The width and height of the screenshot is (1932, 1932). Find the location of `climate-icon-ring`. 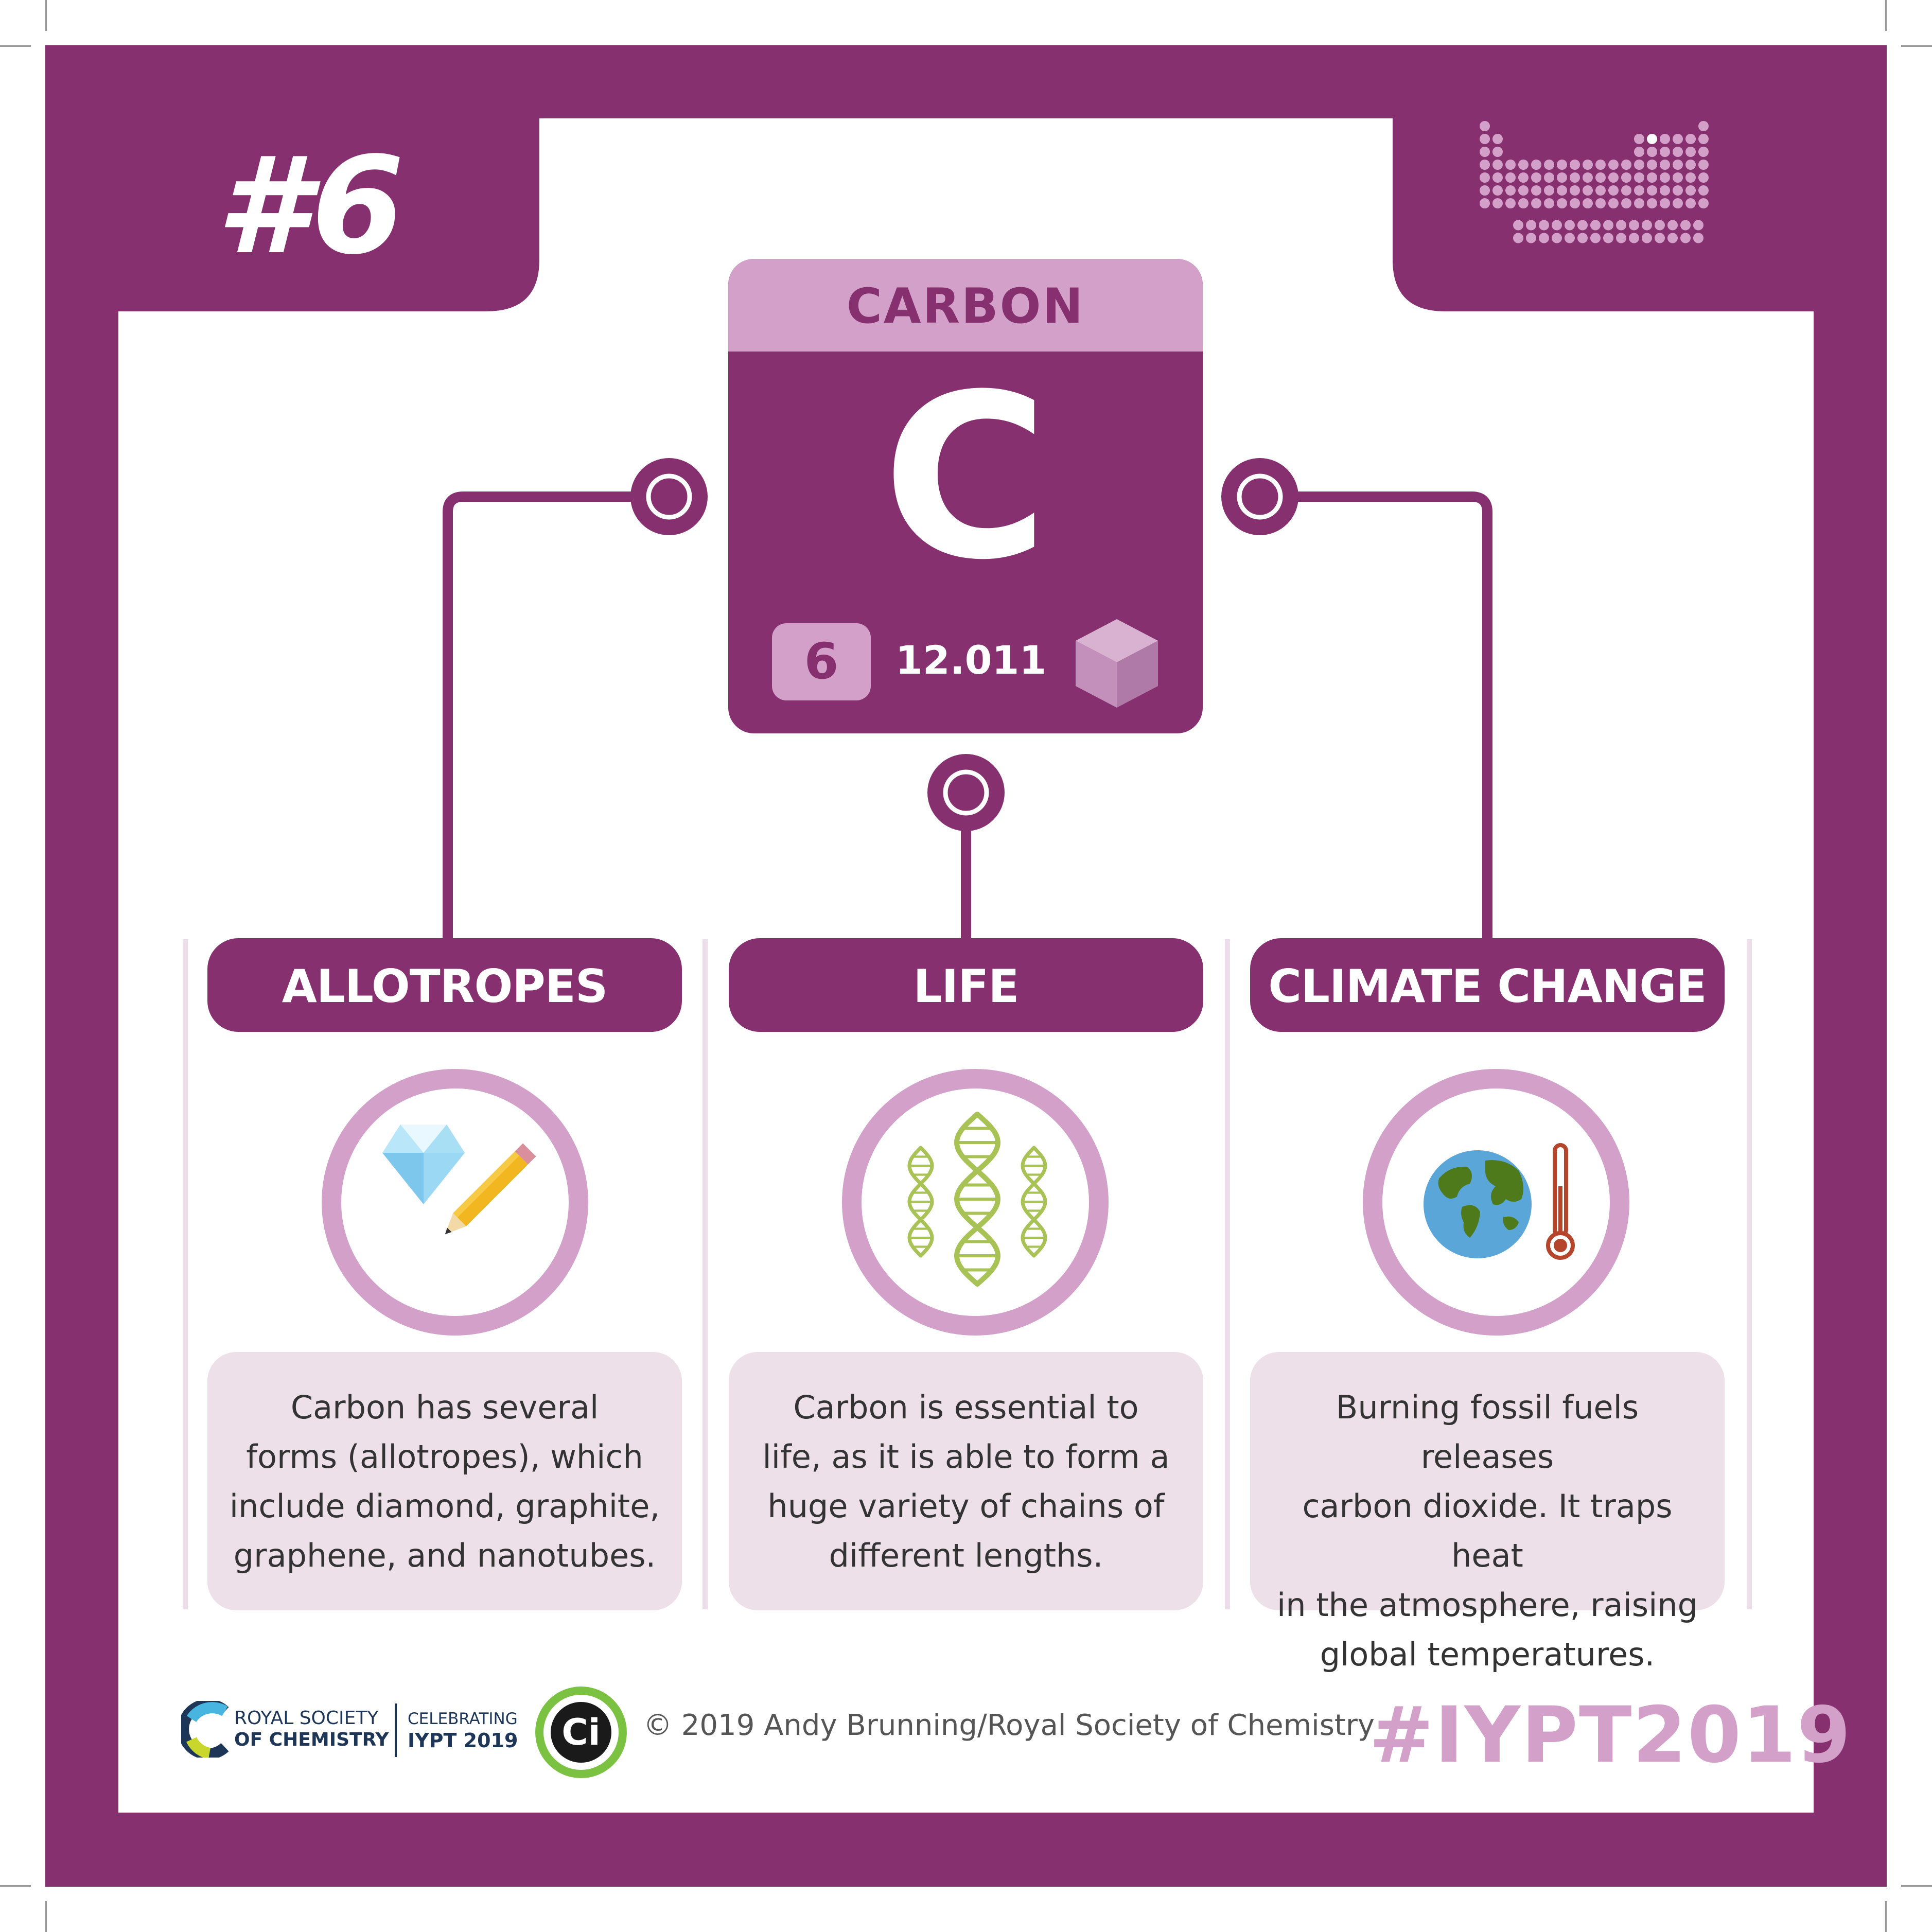

climate-icon-ring is located at coordinates (1496, 1203).